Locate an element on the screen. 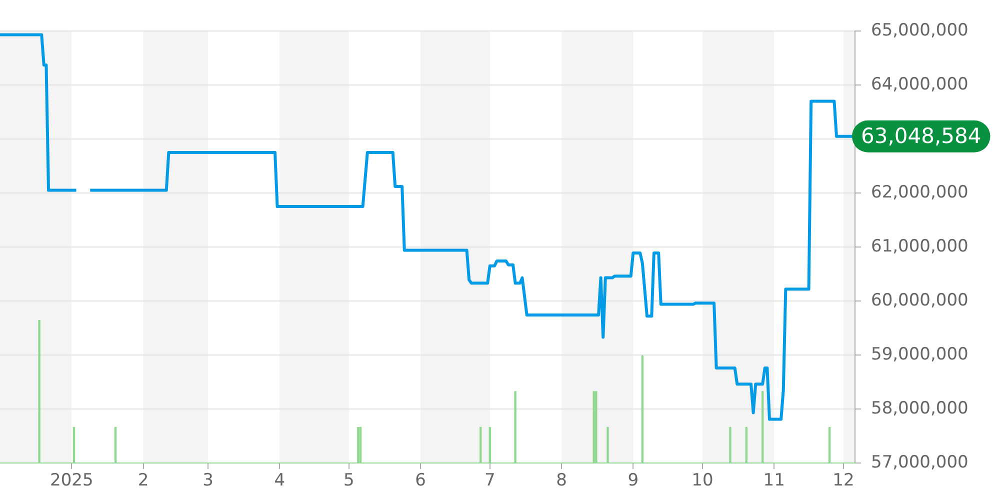  y-tick-label: 60,000,000 is located at coordinates (919, 300).